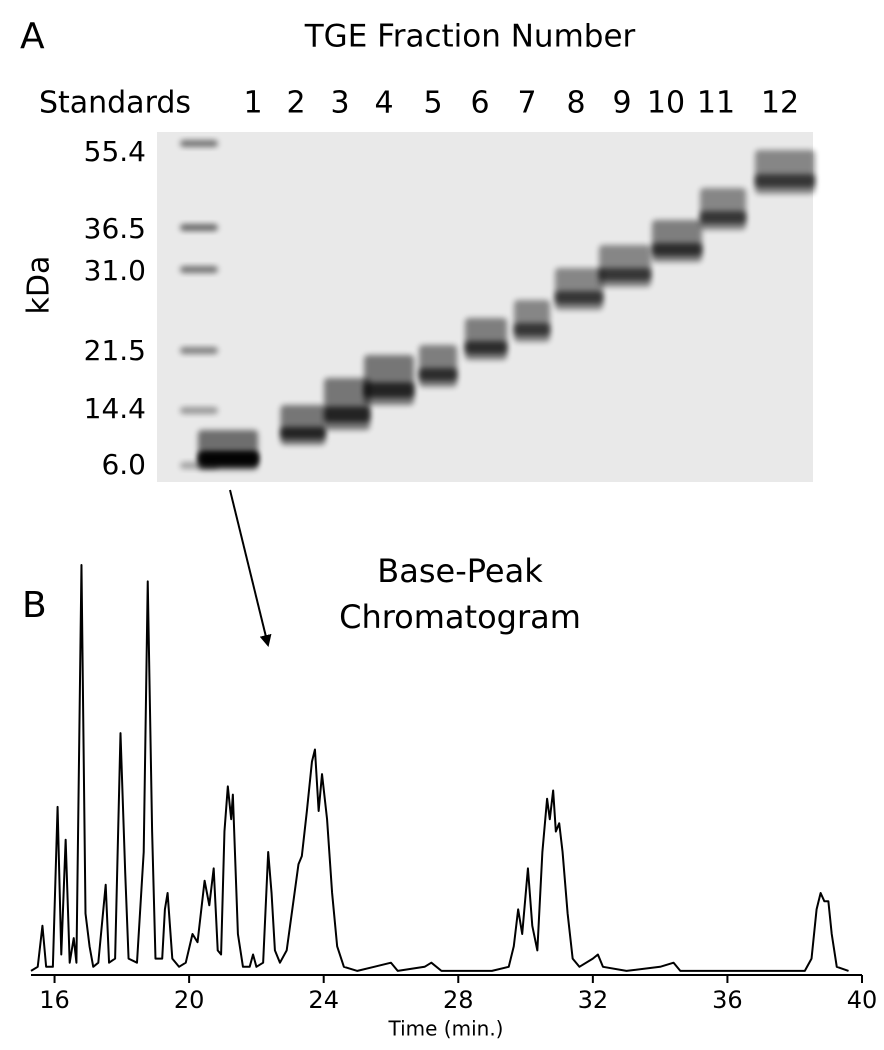 This screenshot has width=884, height=1050. What do you see at coordinates (460, 594) in the screenshot?
I see `chart-title: Base-Peak Chromatogram` at bounding box center [460, 594].